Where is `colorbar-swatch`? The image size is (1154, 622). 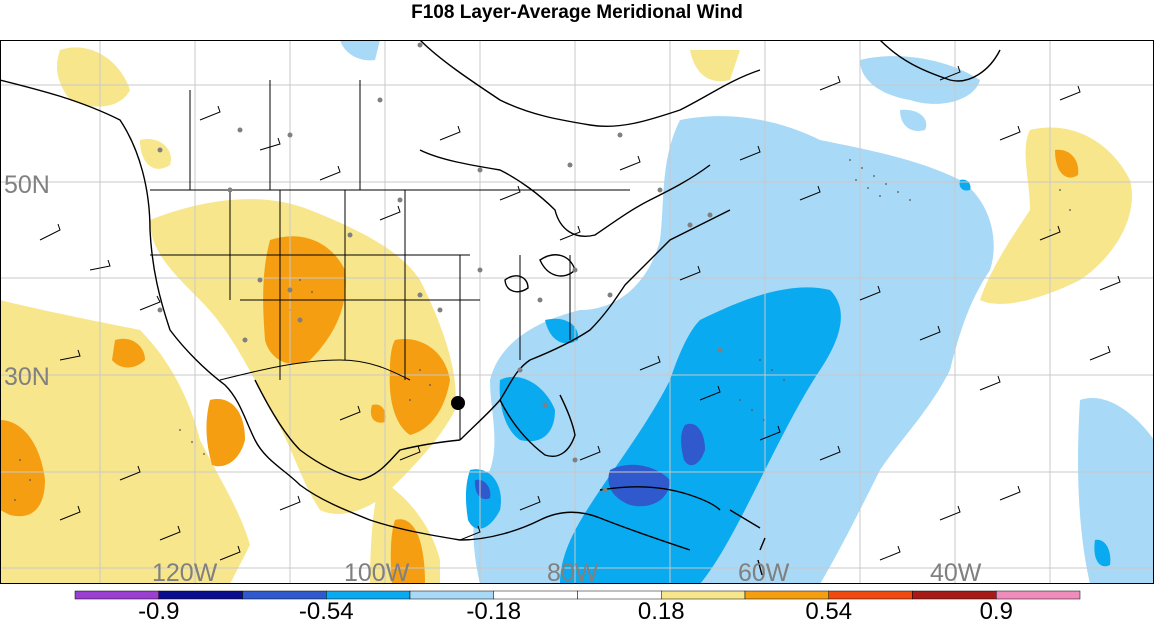 colorbar-swatch is located at coordinates (1038, 595).